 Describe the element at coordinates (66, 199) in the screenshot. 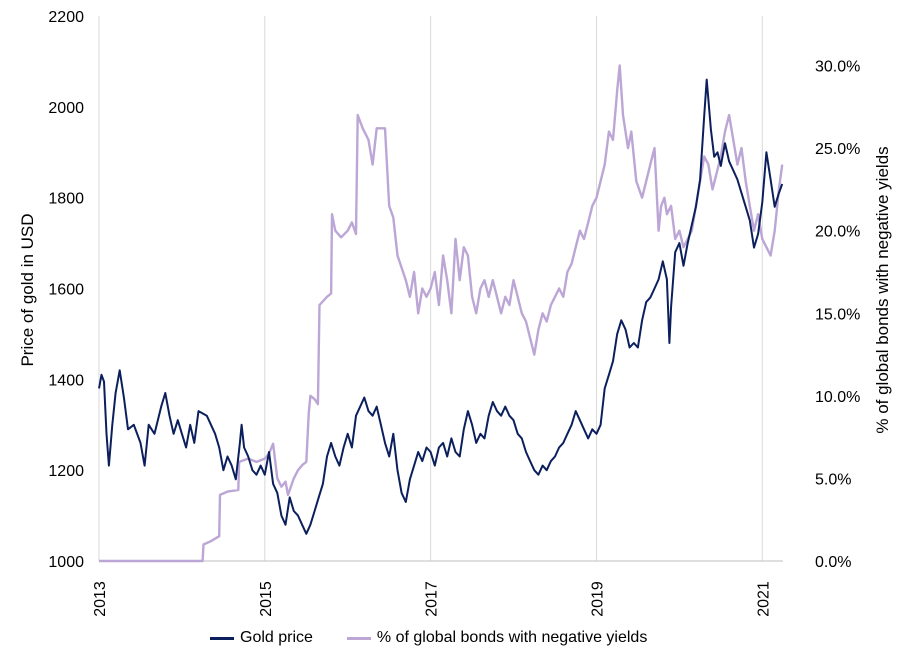

I see `left-y-tick-label: 1800` at that location.